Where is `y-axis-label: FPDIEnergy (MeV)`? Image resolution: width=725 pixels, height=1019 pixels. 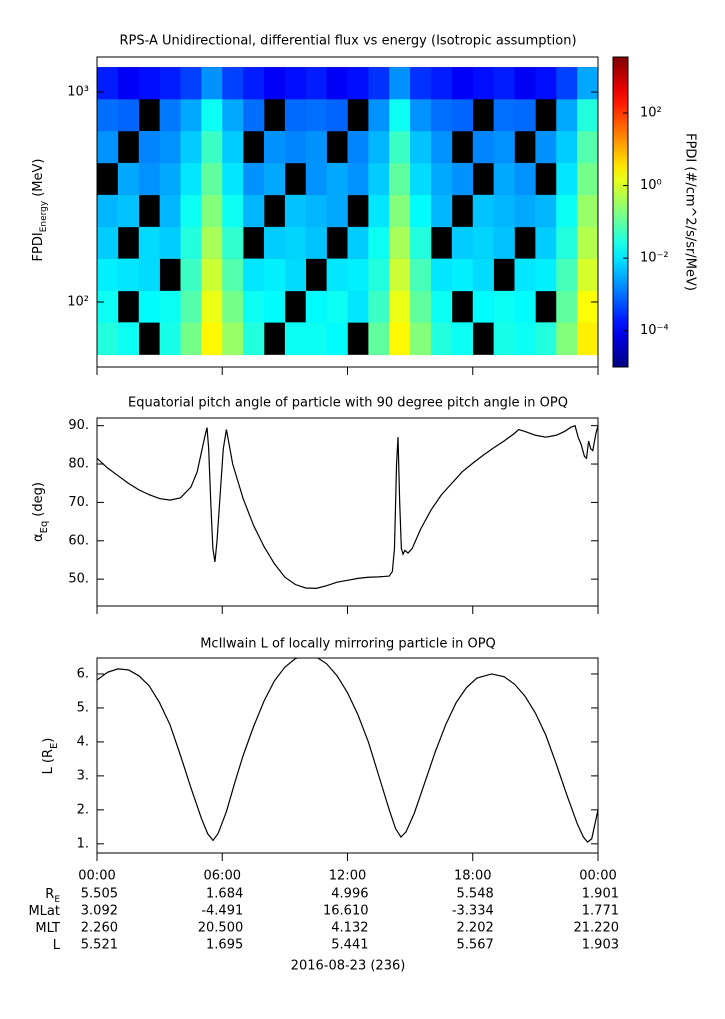
y-axis-label: FPDIEnergy (MeV) is located at coordinates (40, 210).